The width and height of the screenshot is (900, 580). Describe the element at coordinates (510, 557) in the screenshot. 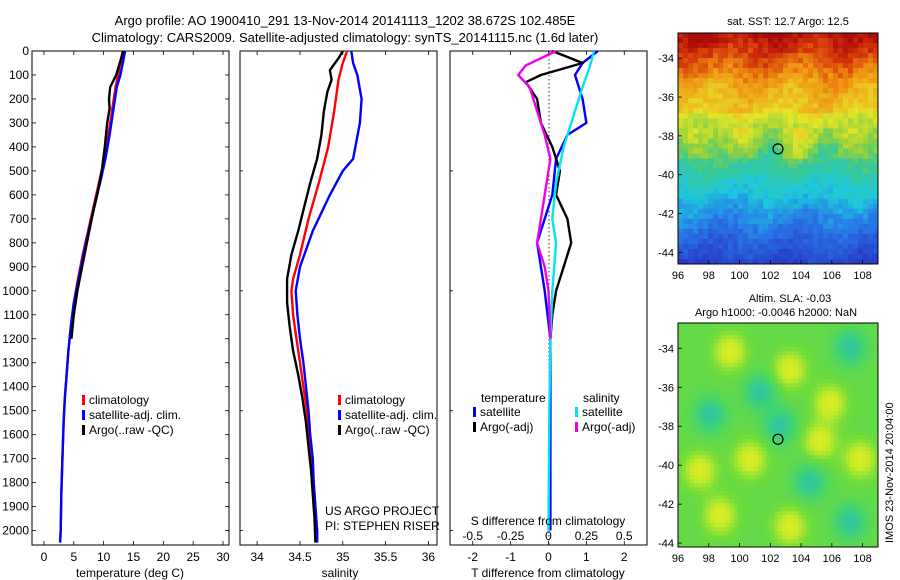

I see `x-tick-label: -1` at that location.